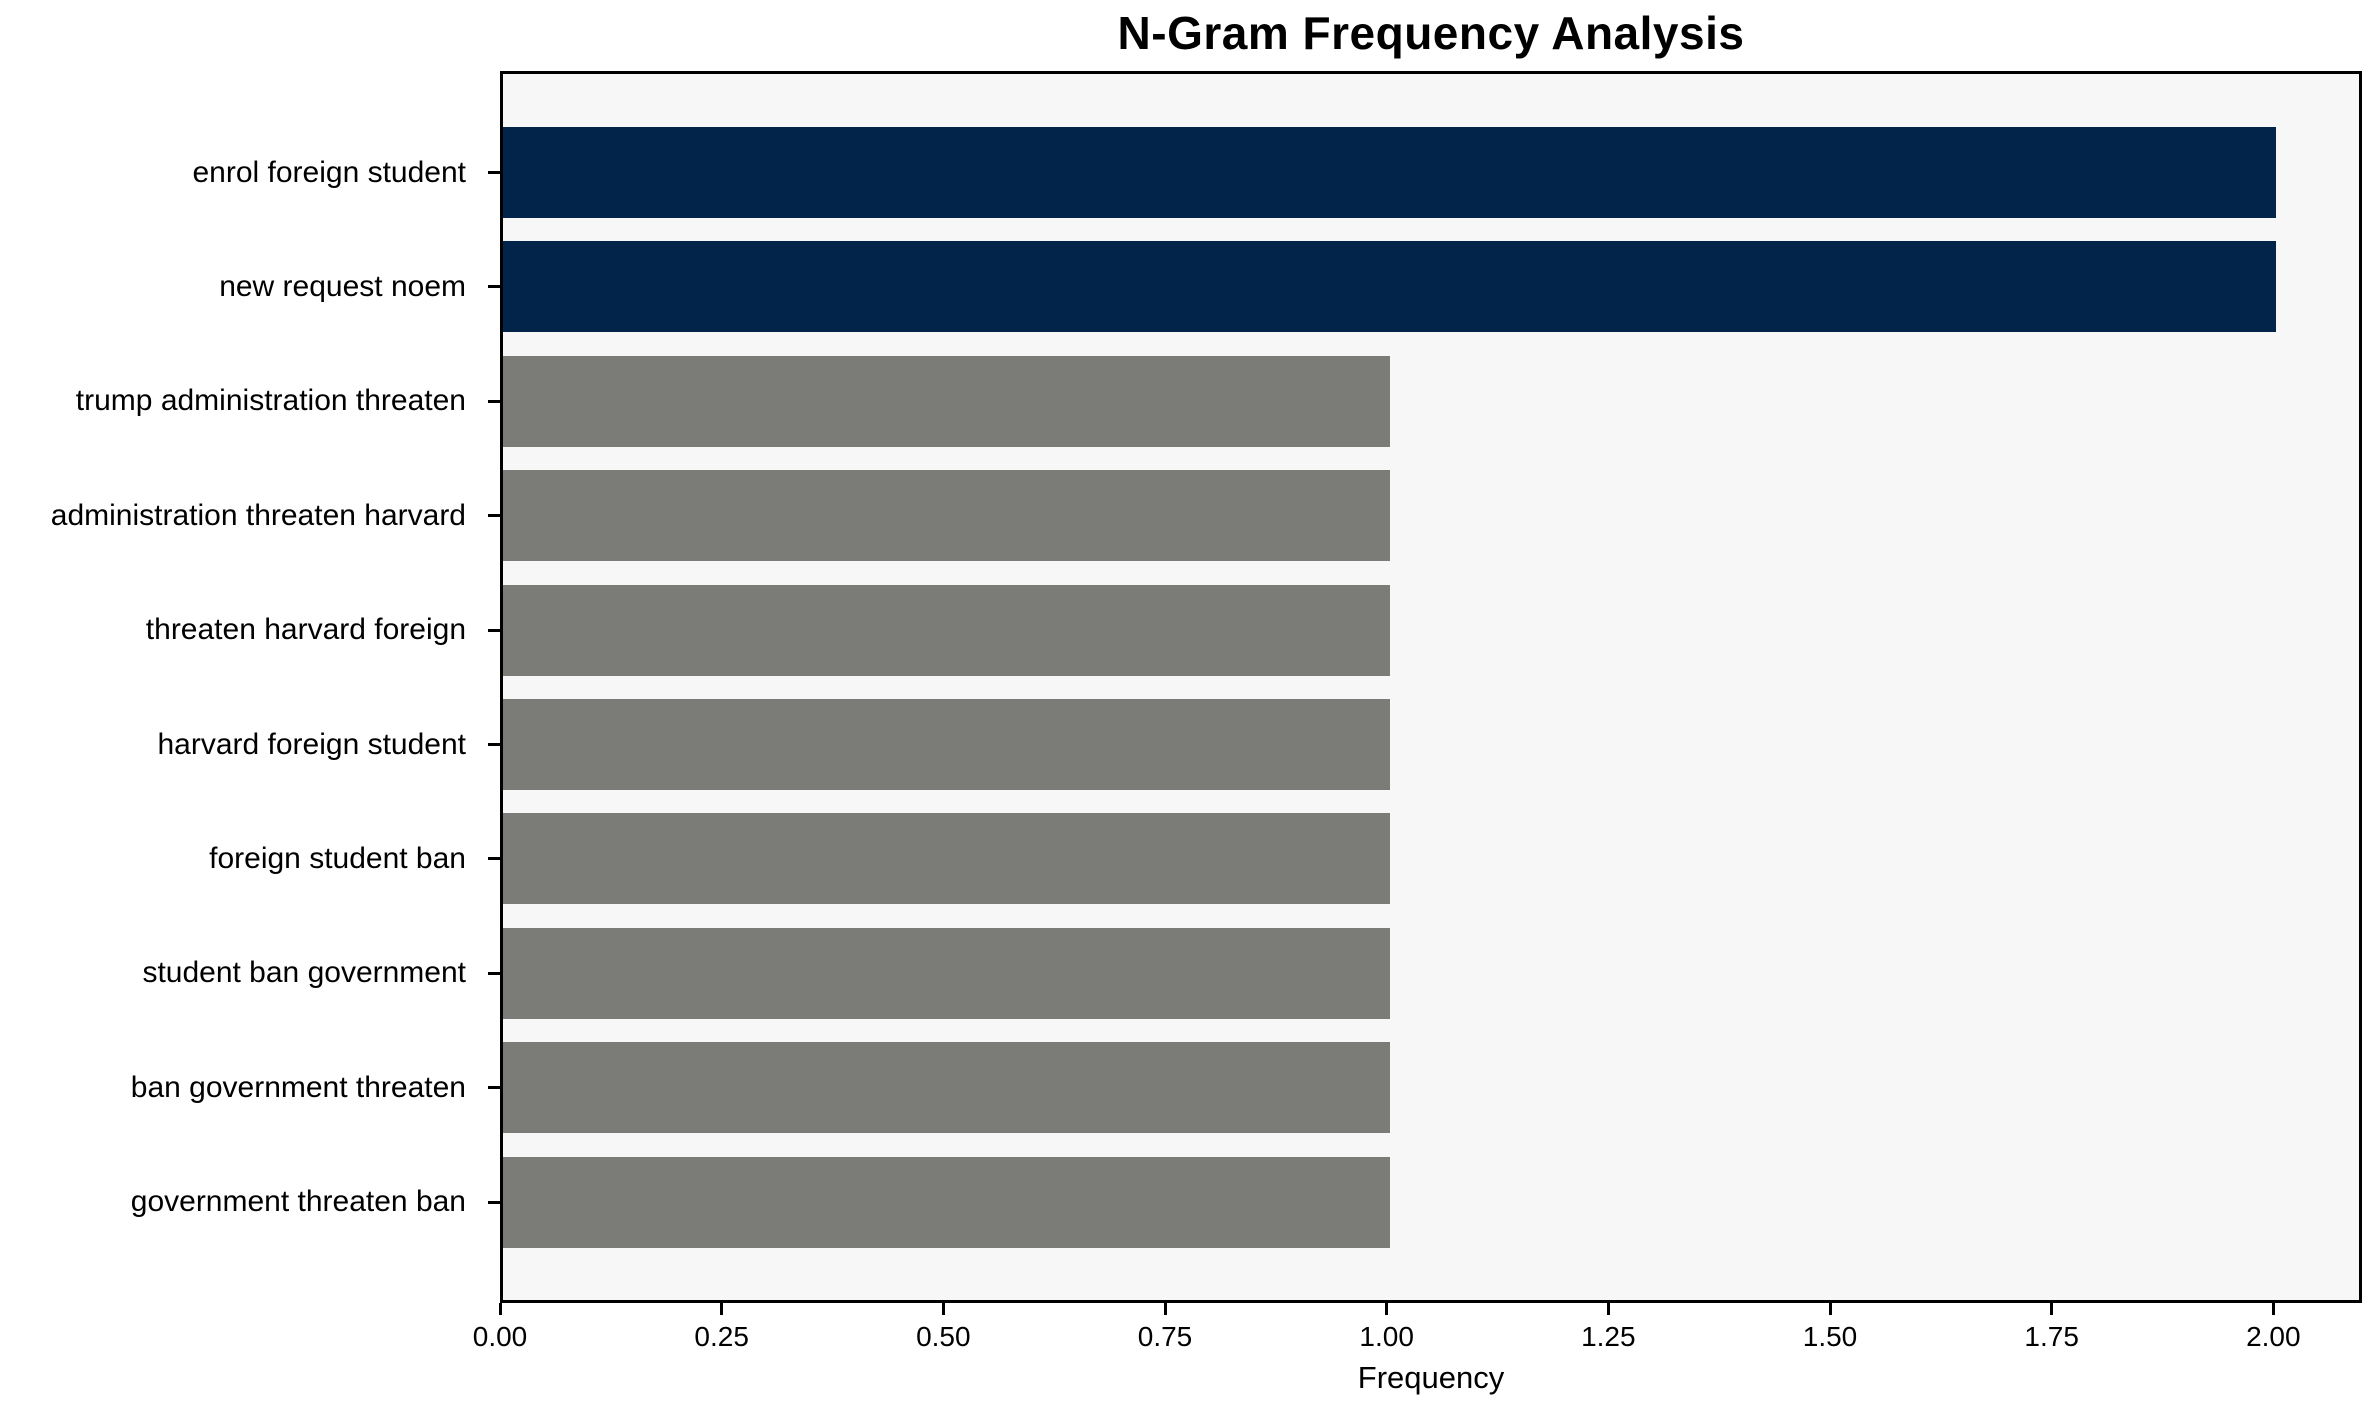 The image size is (2380, 1414). Describe the element at coordinates (305, 630) in the screenshot. I see `y-tick-label: threaten harvard foreign` at that location.